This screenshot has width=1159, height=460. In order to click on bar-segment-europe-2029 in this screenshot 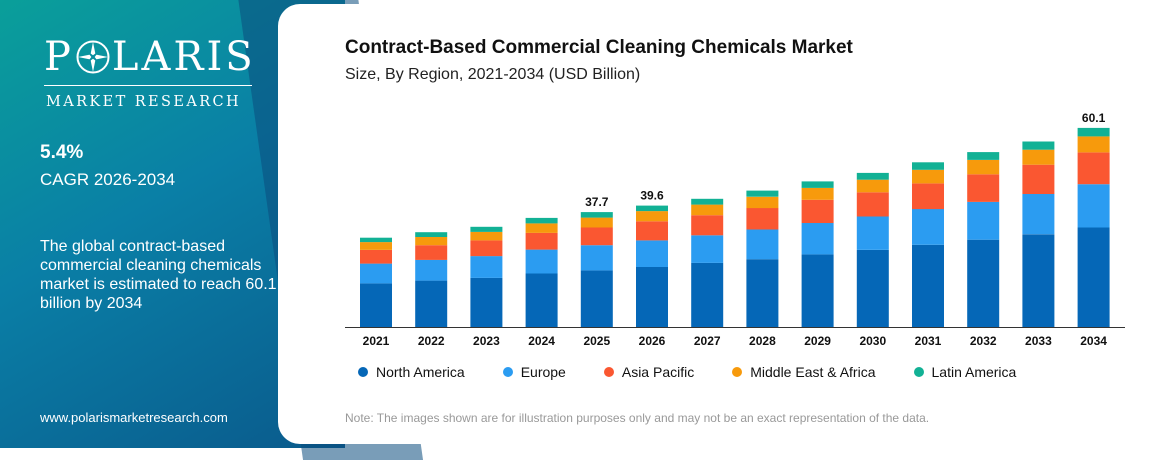, I will do `click(817, 239)`.